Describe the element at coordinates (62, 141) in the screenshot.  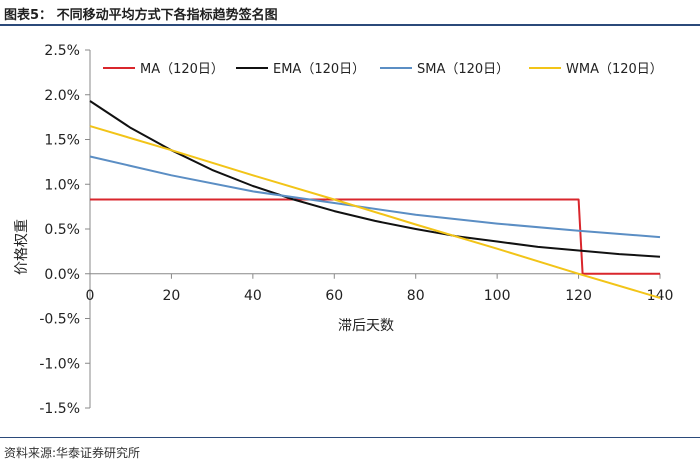
I see `y-tick-label: 1.5%` at that location.